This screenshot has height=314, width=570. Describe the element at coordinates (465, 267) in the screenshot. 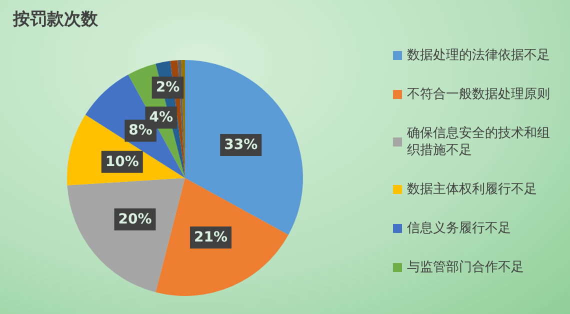

I see `legend-label: 与监管部门合作不足` at that location.